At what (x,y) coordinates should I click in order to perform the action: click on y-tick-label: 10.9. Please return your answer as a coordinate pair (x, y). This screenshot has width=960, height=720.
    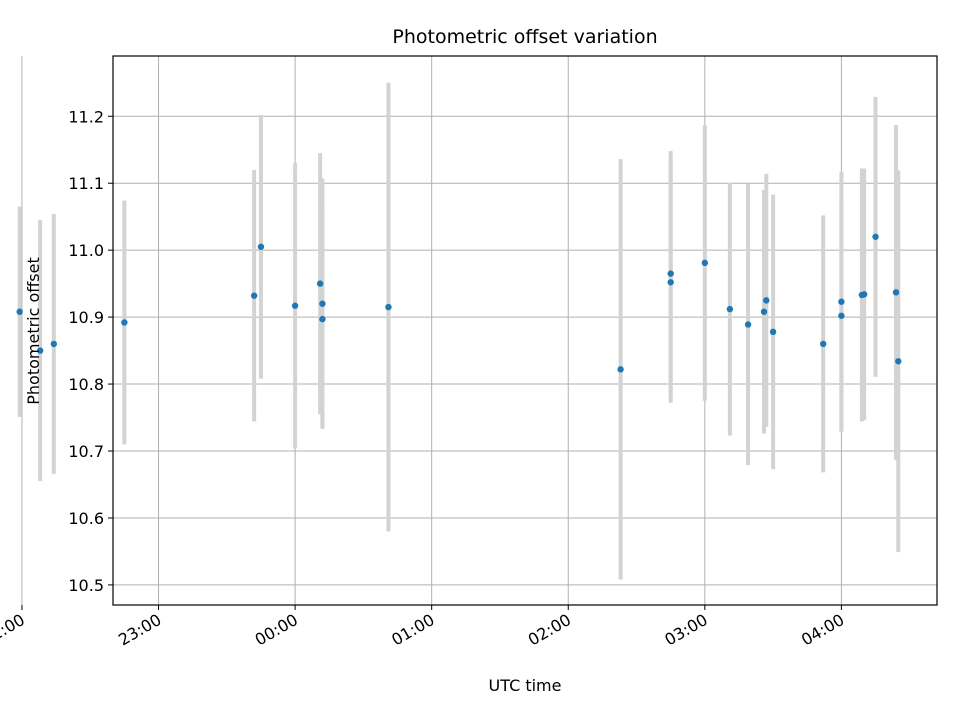
    Looking at the image, I should click on (86, 317).